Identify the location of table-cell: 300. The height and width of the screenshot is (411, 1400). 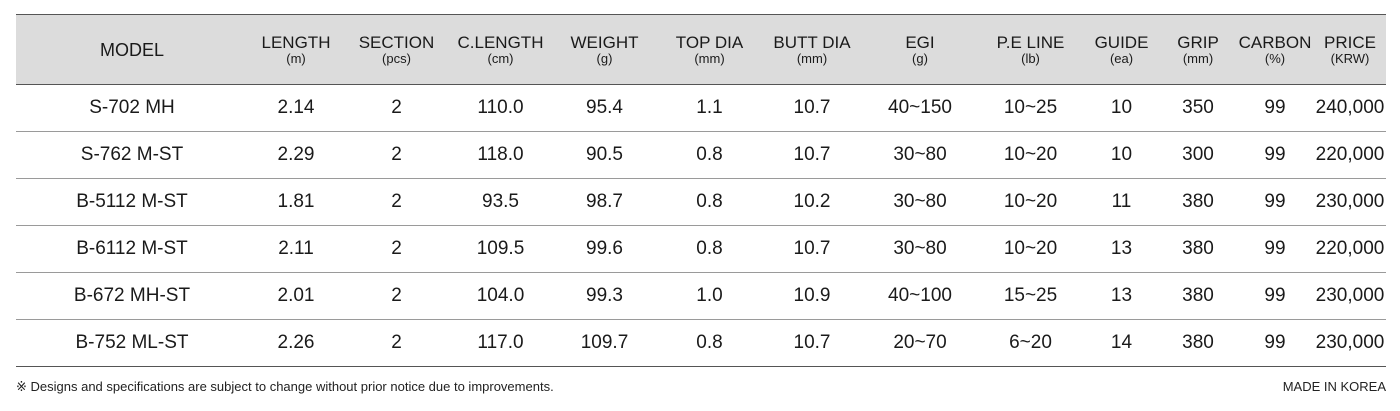
(1198, 154).